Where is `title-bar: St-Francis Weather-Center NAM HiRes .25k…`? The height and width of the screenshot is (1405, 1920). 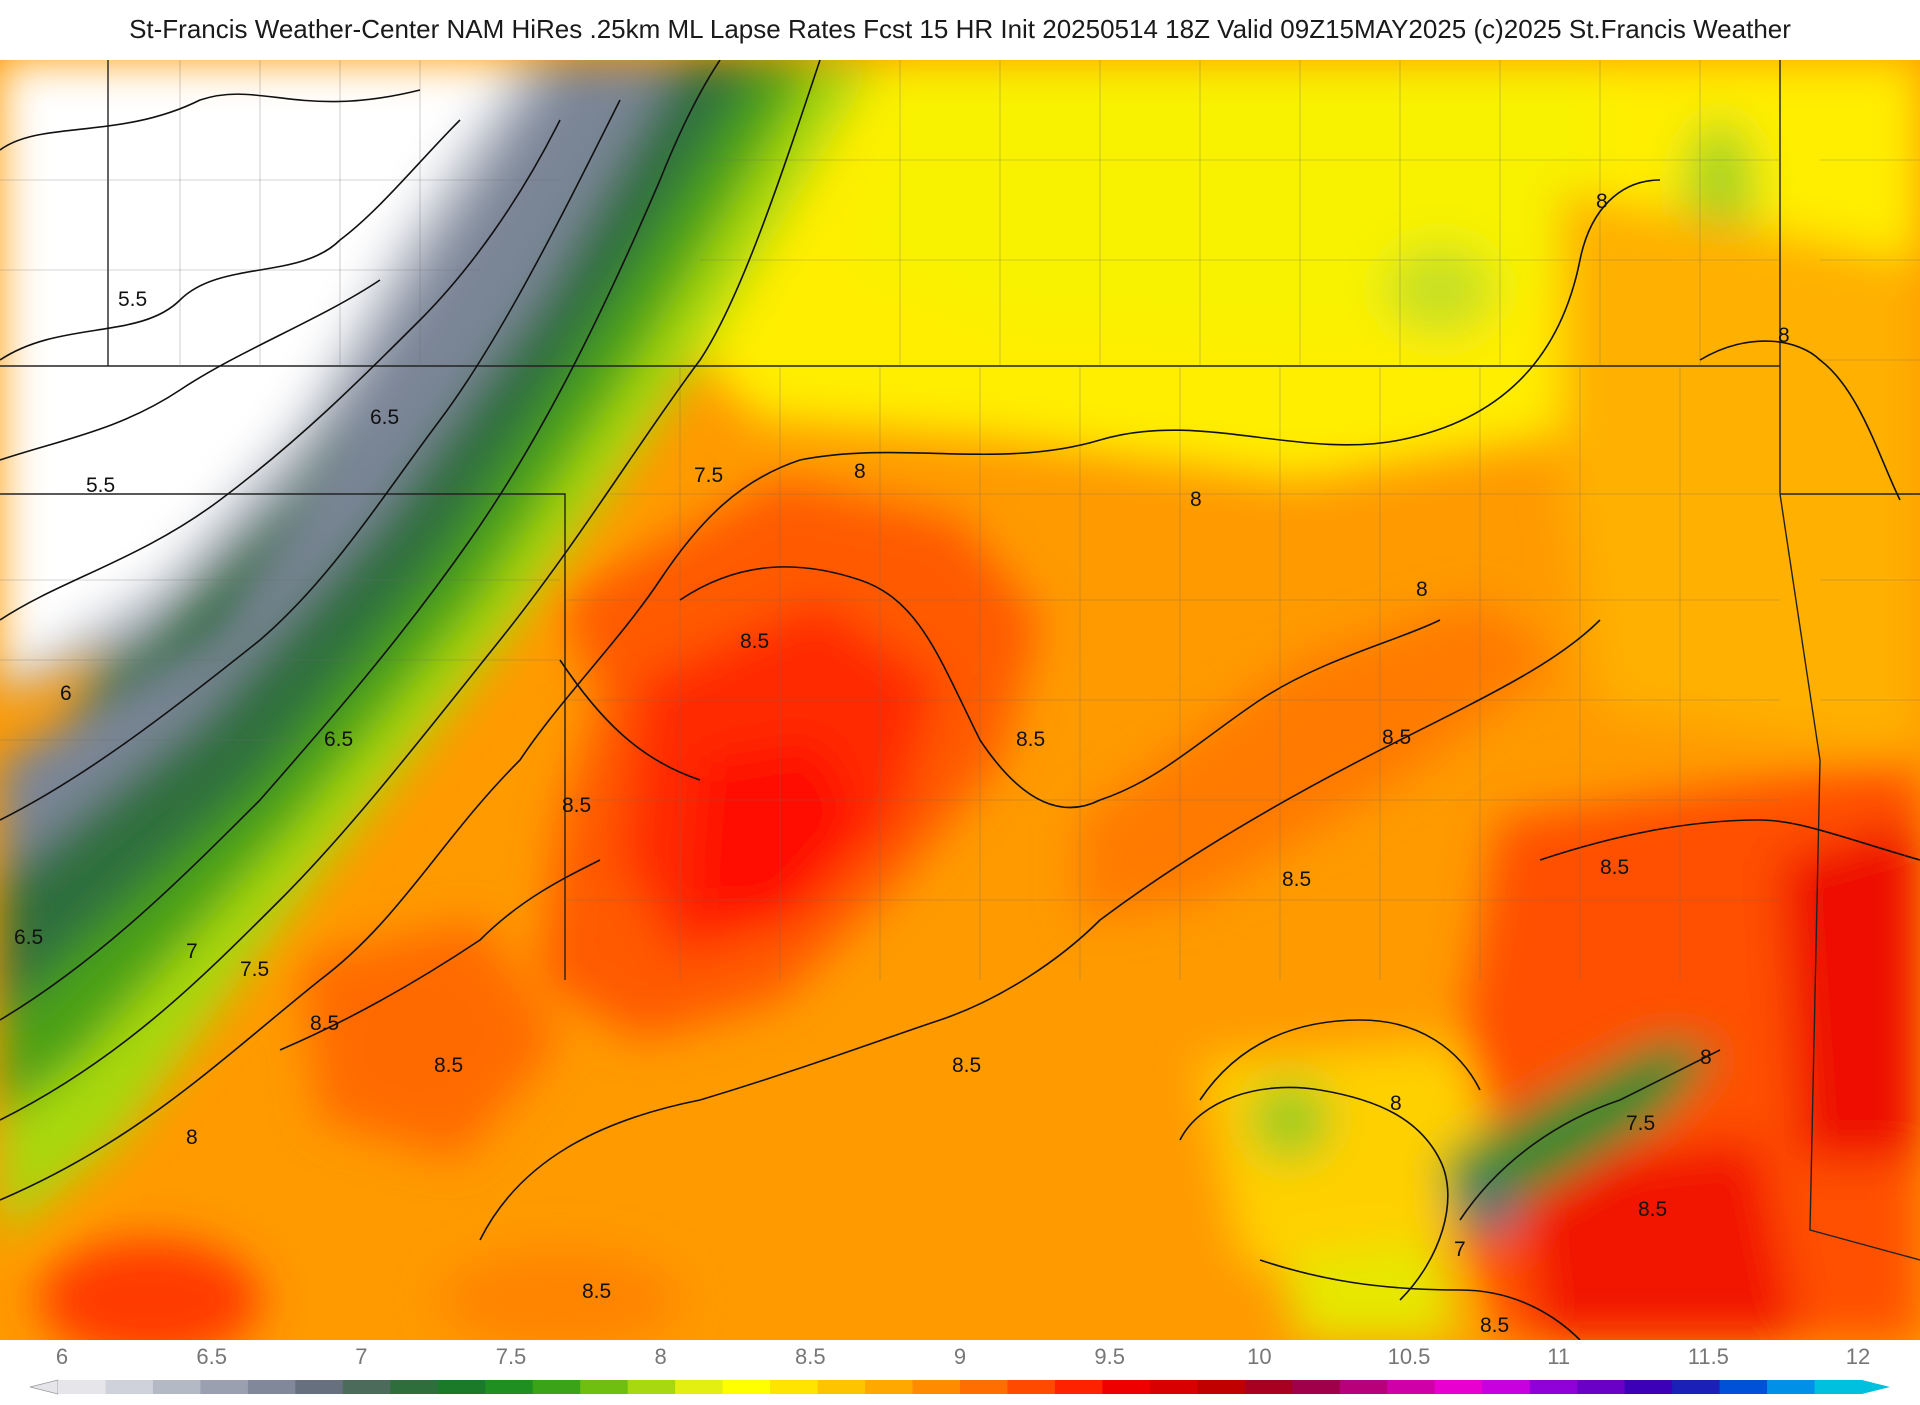 title-bar: St-Francis Weather-Center NAM HiRes .25k… is located at coordinates (960, 30).